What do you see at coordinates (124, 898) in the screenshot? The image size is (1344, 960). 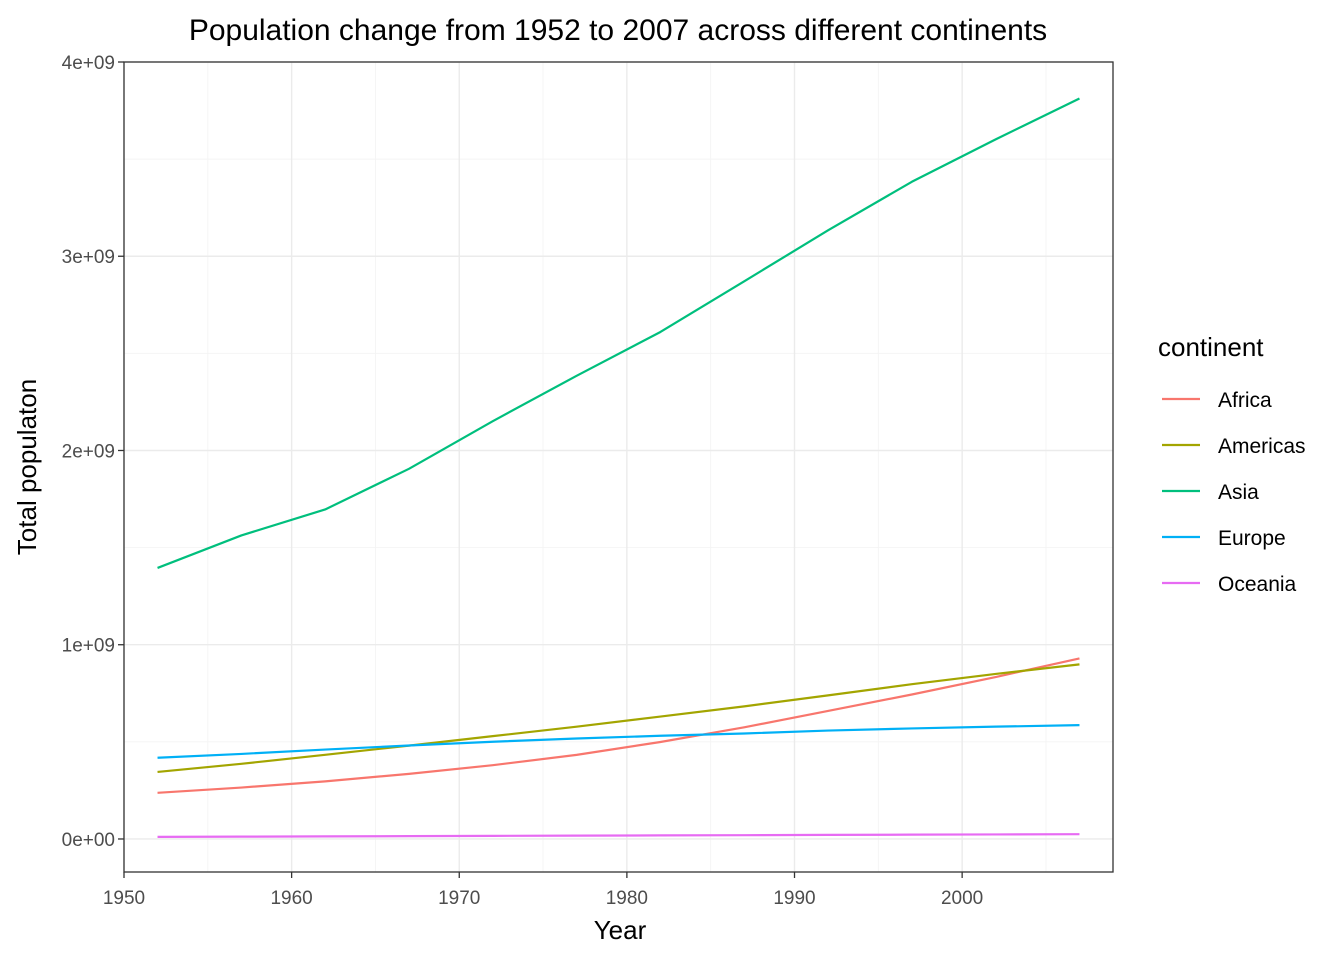 I see `x-tick-label: 1950` at bounding box center [124, 898].